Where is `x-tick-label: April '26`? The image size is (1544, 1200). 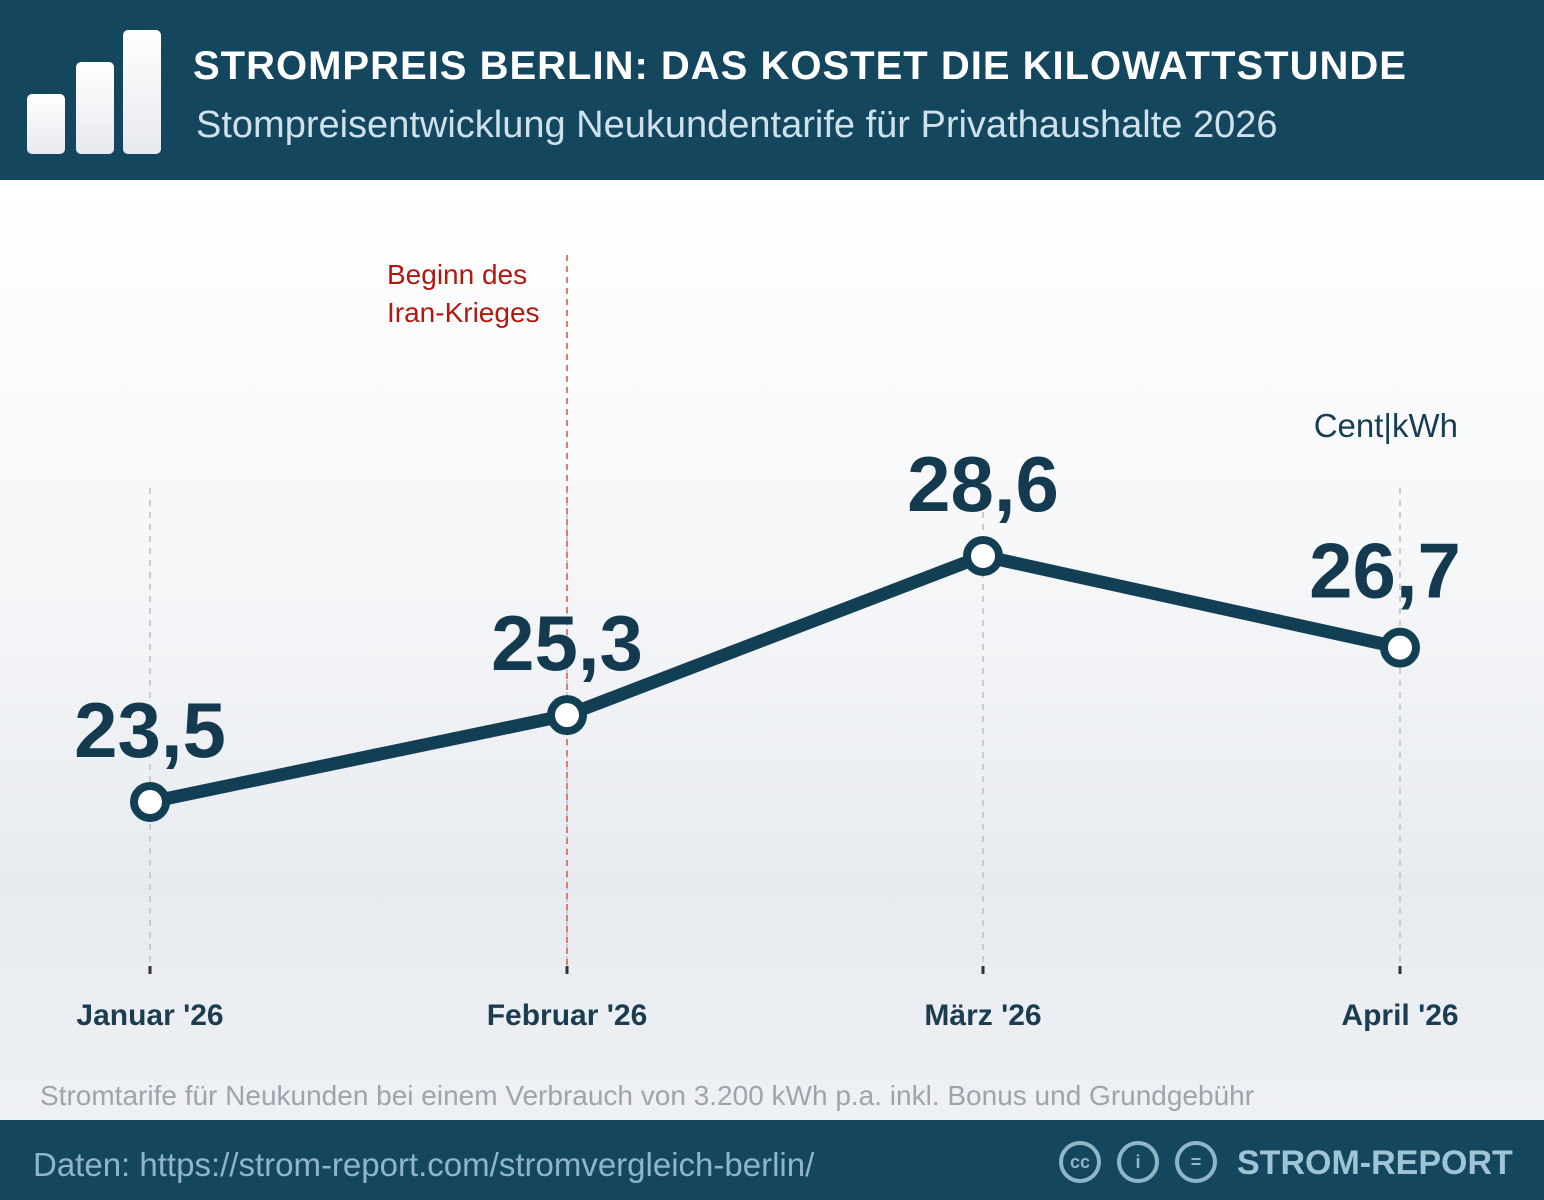 x-tick-label: April '26 is located at coordinates (1399, 1015).